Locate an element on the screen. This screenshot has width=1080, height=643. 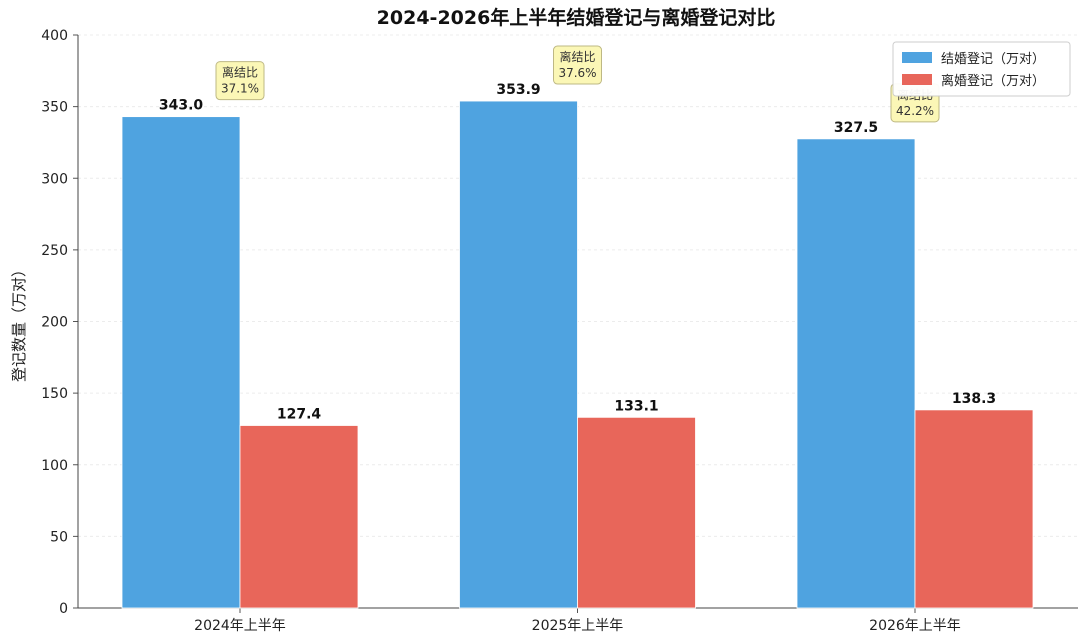
data-label: 327.5 is located at coordinates (856, 128).